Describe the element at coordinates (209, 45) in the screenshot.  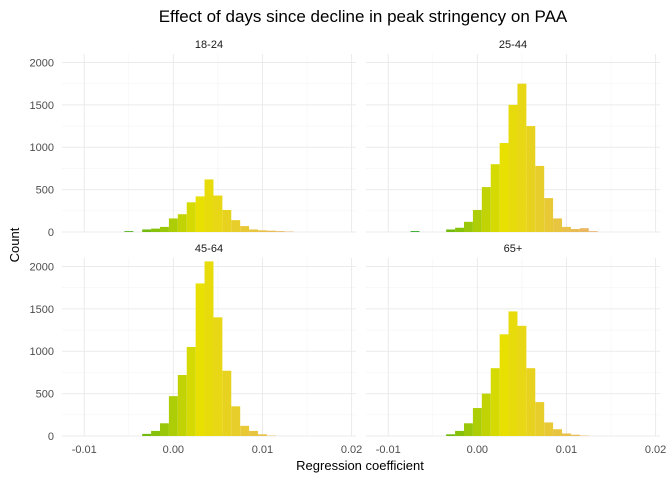
I see `facet-strip-label: 18-24` at that location.